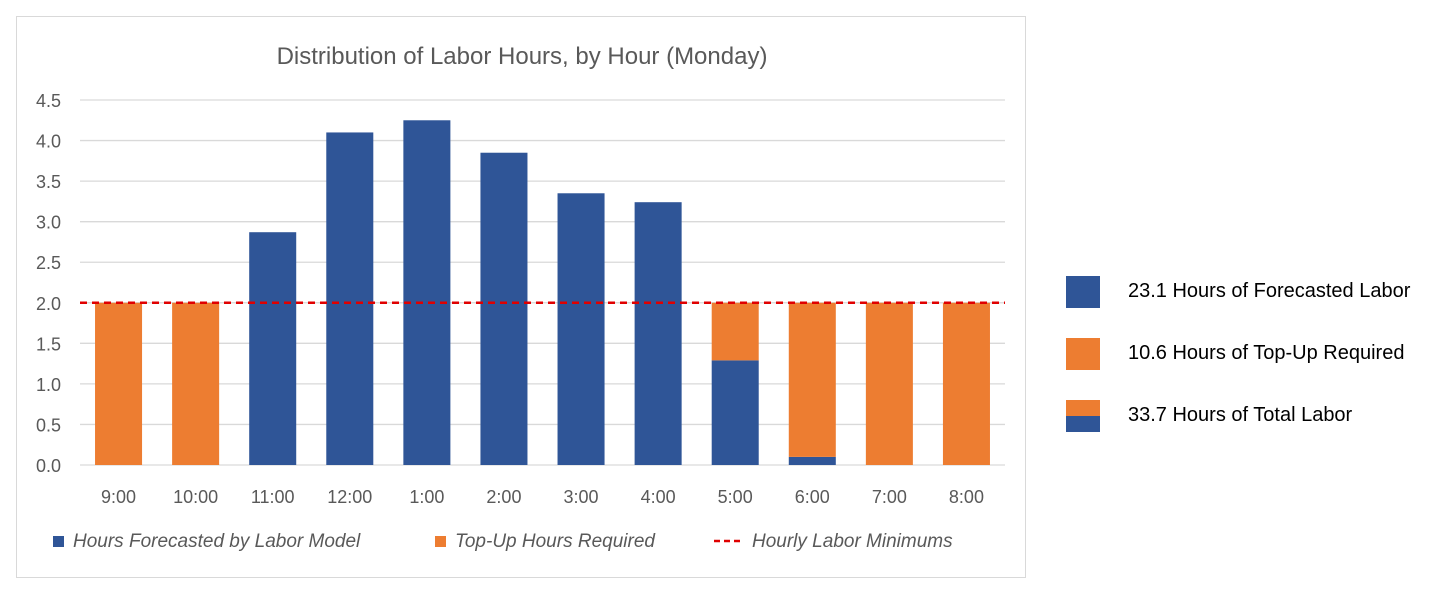 The height and width of the screenshot is (595, 1447). What do you see at coordinates (440, 541) in the screenshot?
I see `legend-topup-swatch` at bounding box center [440, 541].